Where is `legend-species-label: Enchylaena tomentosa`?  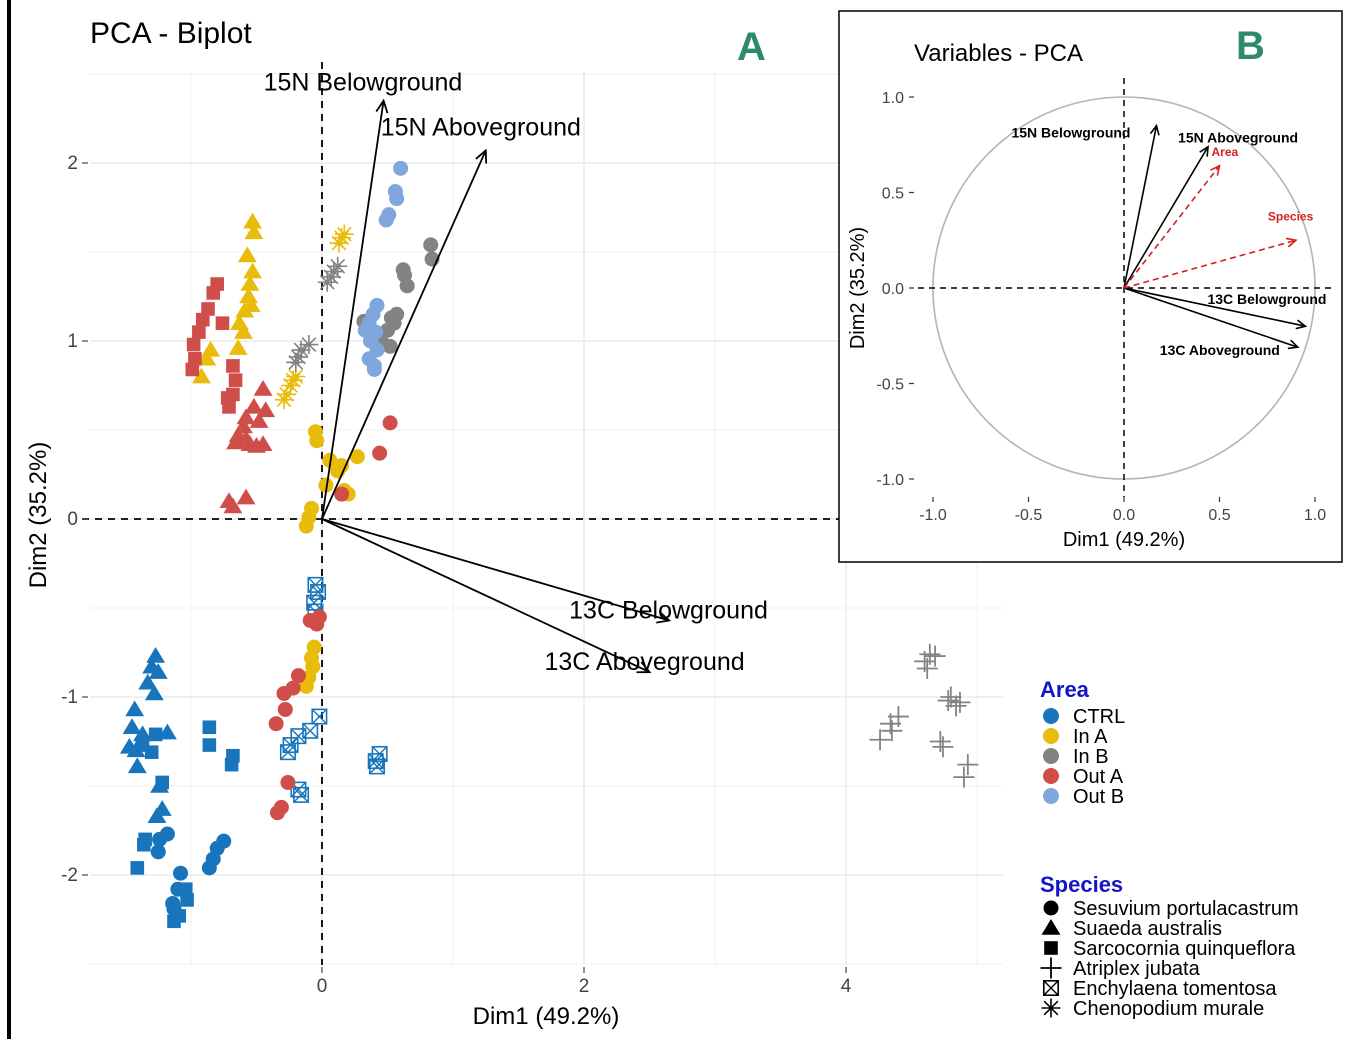
legend-species-label: Enchylaena tomentosa is located at coordinates (1175, 989).